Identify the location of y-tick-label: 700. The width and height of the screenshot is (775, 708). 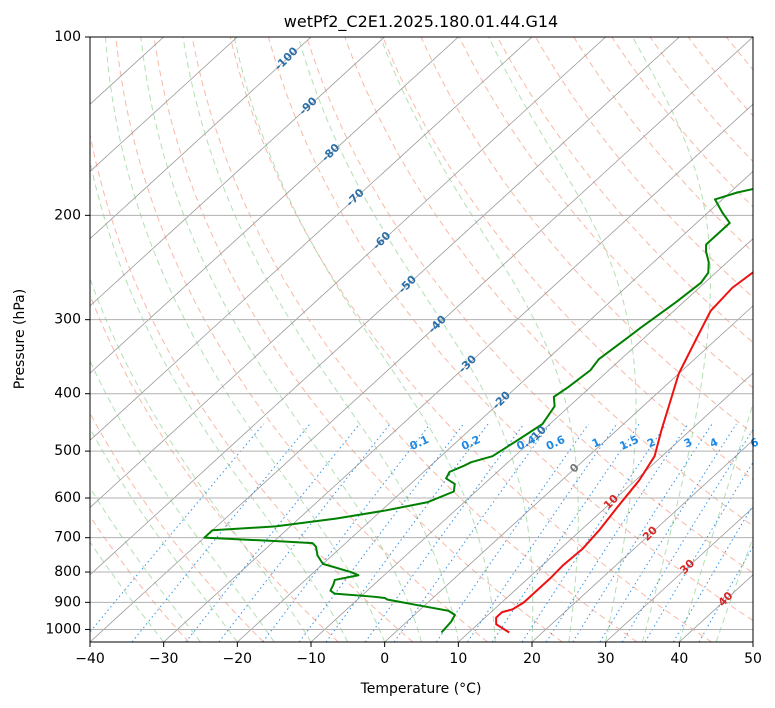
(67, 538).